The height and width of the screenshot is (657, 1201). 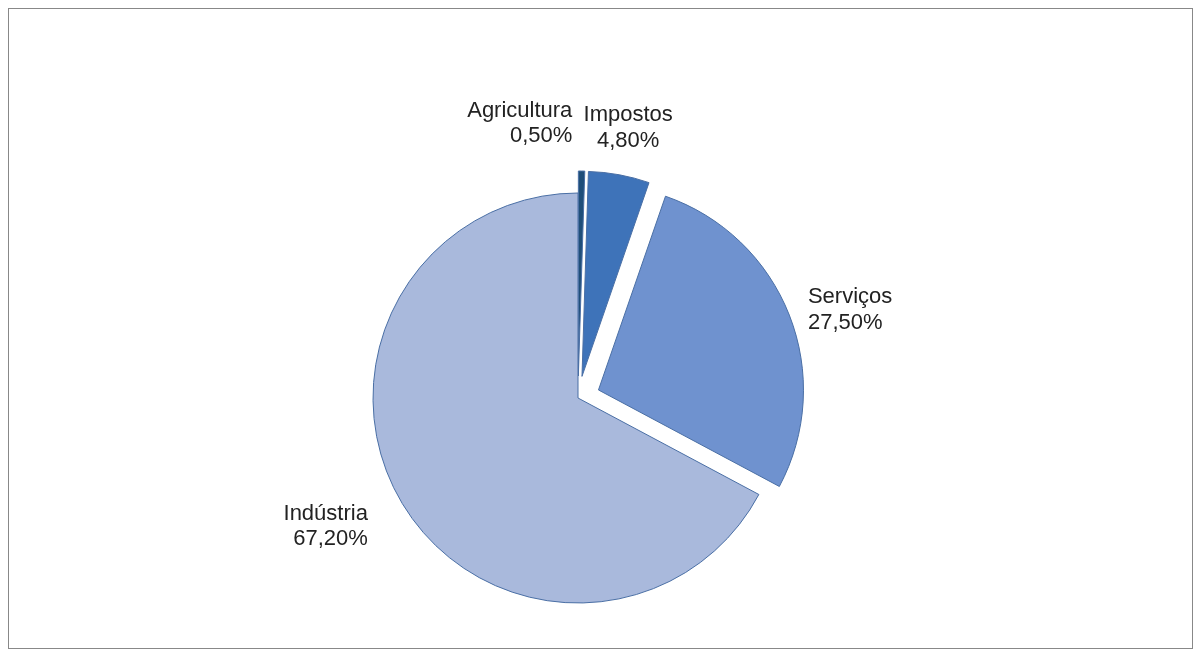 What do you see at coordinates (541, 134) in the screenshot?
I see `data-label: 0,50%` at bounding box center [541, 134].